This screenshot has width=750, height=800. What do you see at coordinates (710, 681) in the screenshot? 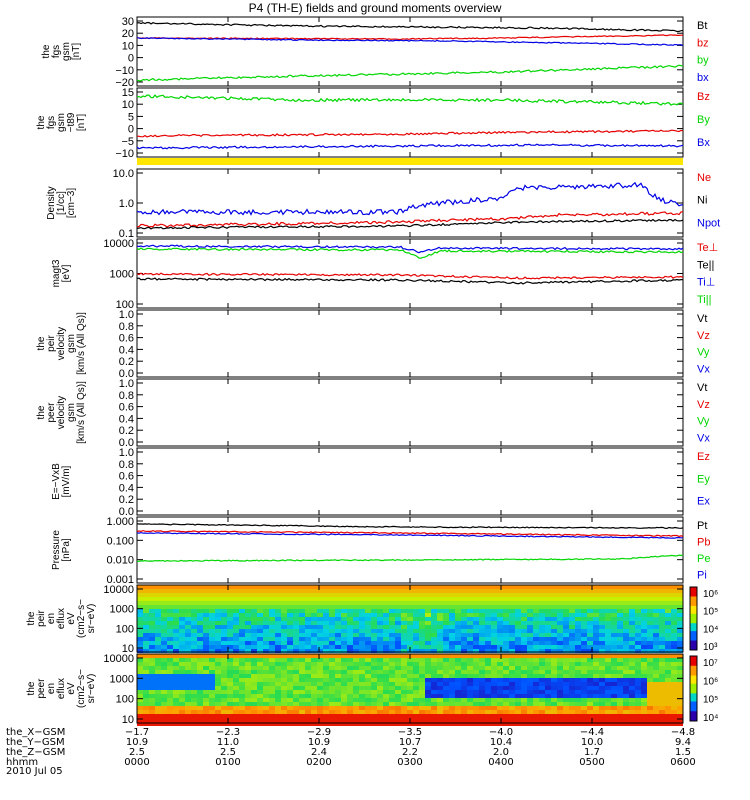
I see `colorbar-label: 10⁶` at bounding box center [710, 681].